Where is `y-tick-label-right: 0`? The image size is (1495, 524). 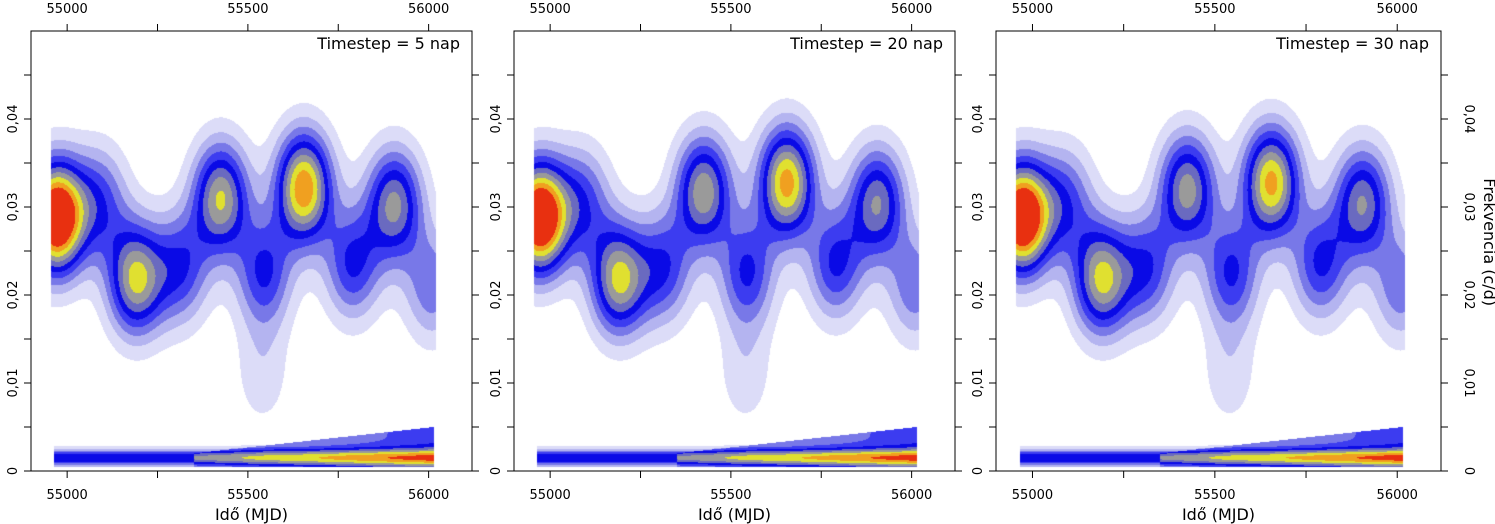
y-tick-label-right: 0 is located at coordinates (1468, 471).